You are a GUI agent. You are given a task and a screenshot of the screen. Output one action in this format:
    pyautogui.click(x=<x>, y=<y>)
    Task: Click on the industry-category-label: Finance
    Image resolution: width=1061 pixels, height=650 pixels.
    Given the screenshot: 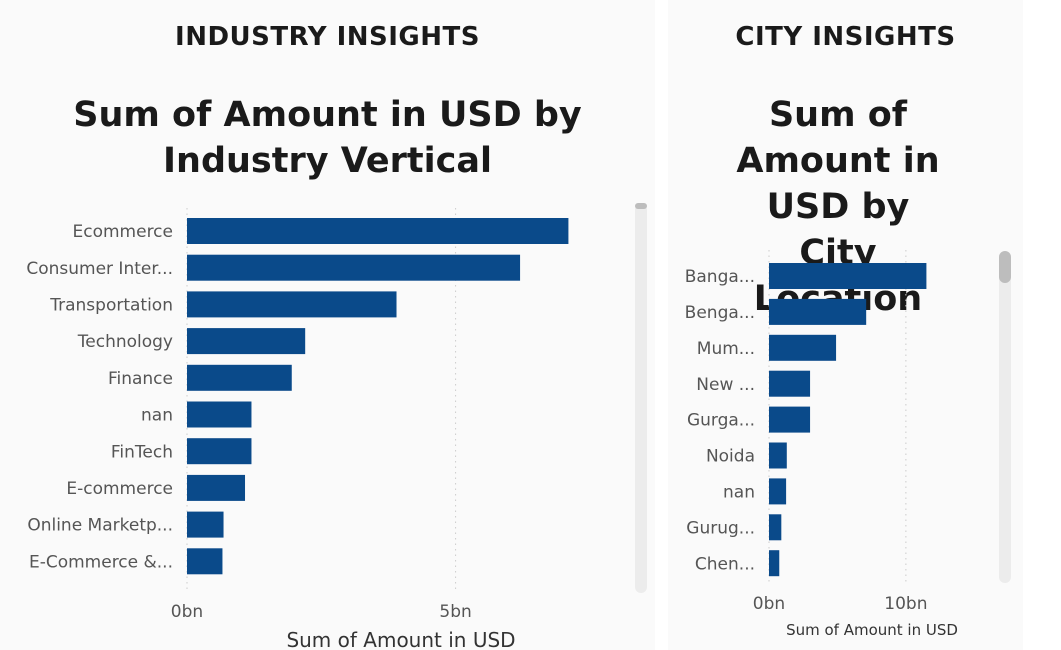 What is the action you would take?
    pyautogui.click(x=140, y=379)
    